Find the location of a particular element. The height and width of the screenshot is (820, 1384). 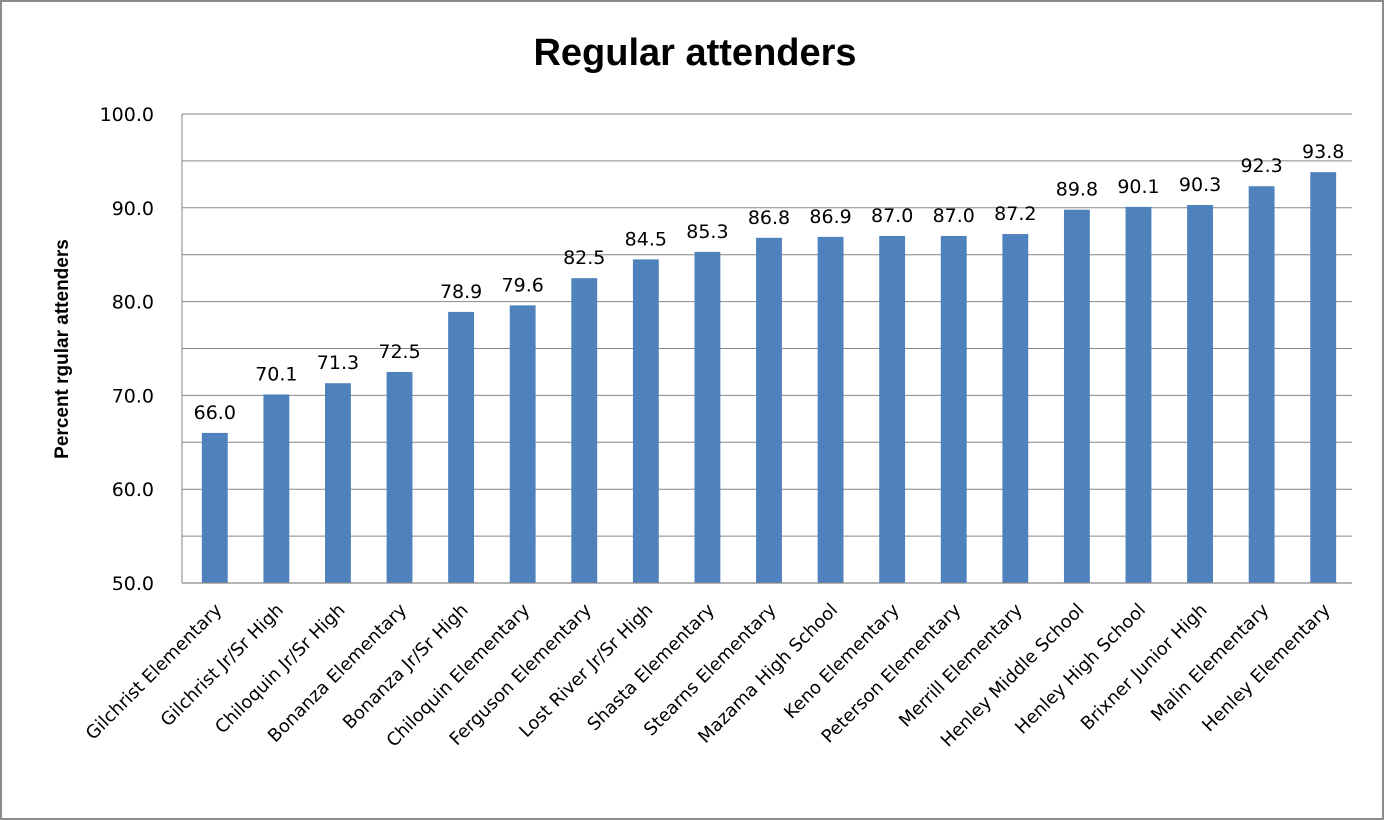

data-label: 70.1 is located at coordinates (276, 374).